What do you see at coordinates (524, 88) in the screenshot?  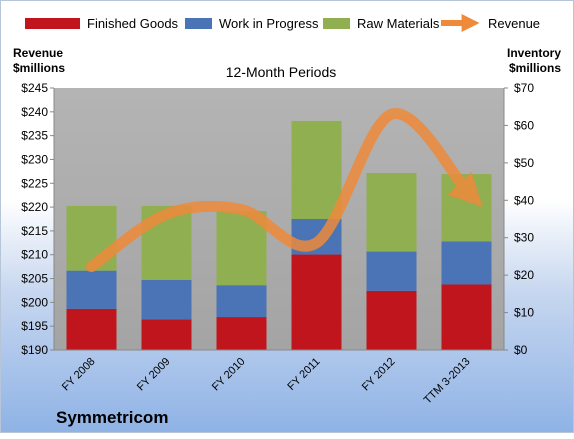 I see `y-right-tick-label: $70` at bounding box center [524, 88].